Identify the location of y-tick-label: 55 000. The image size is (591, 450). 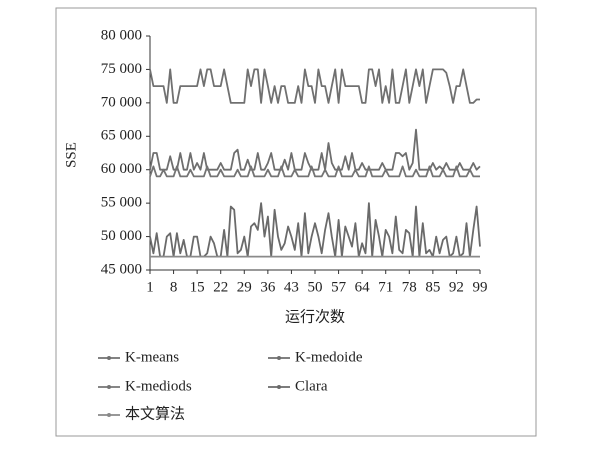
(121, 203).